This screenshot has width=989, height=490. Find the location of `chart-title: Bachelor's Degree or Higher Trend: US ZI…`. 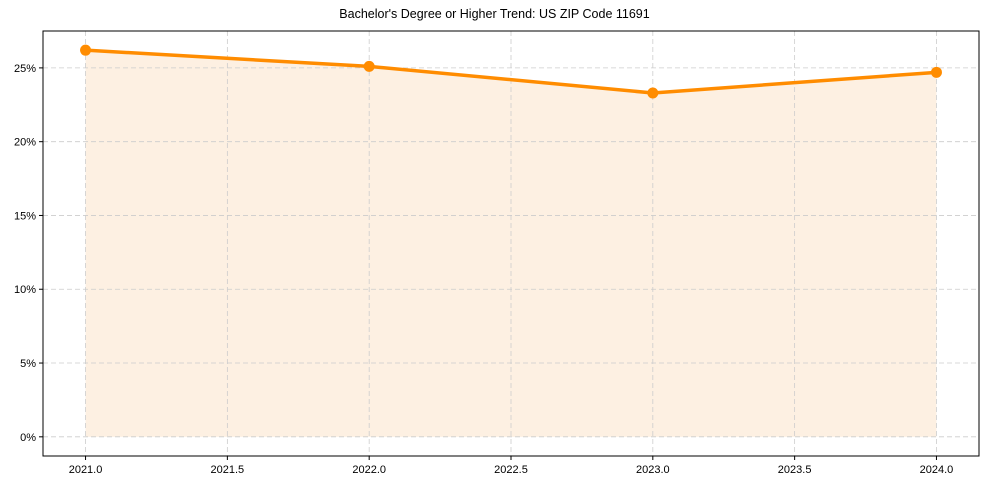

chart-title: Bachelor's Degree or Higher Trend: US ZI… is located at coordinates (494, 14).